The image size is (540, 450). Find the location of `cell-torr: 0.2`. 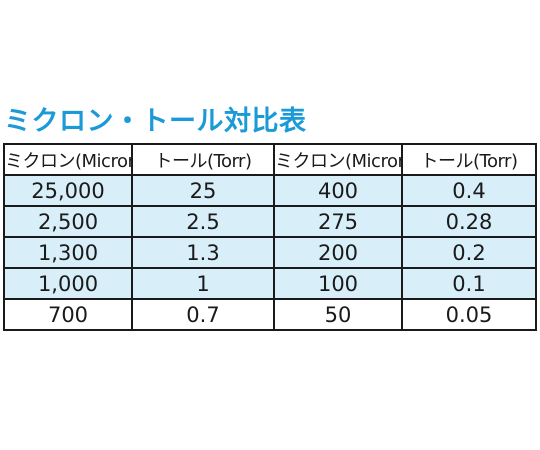

cell-torr: 0.2 is located at coordinates (469, 252).